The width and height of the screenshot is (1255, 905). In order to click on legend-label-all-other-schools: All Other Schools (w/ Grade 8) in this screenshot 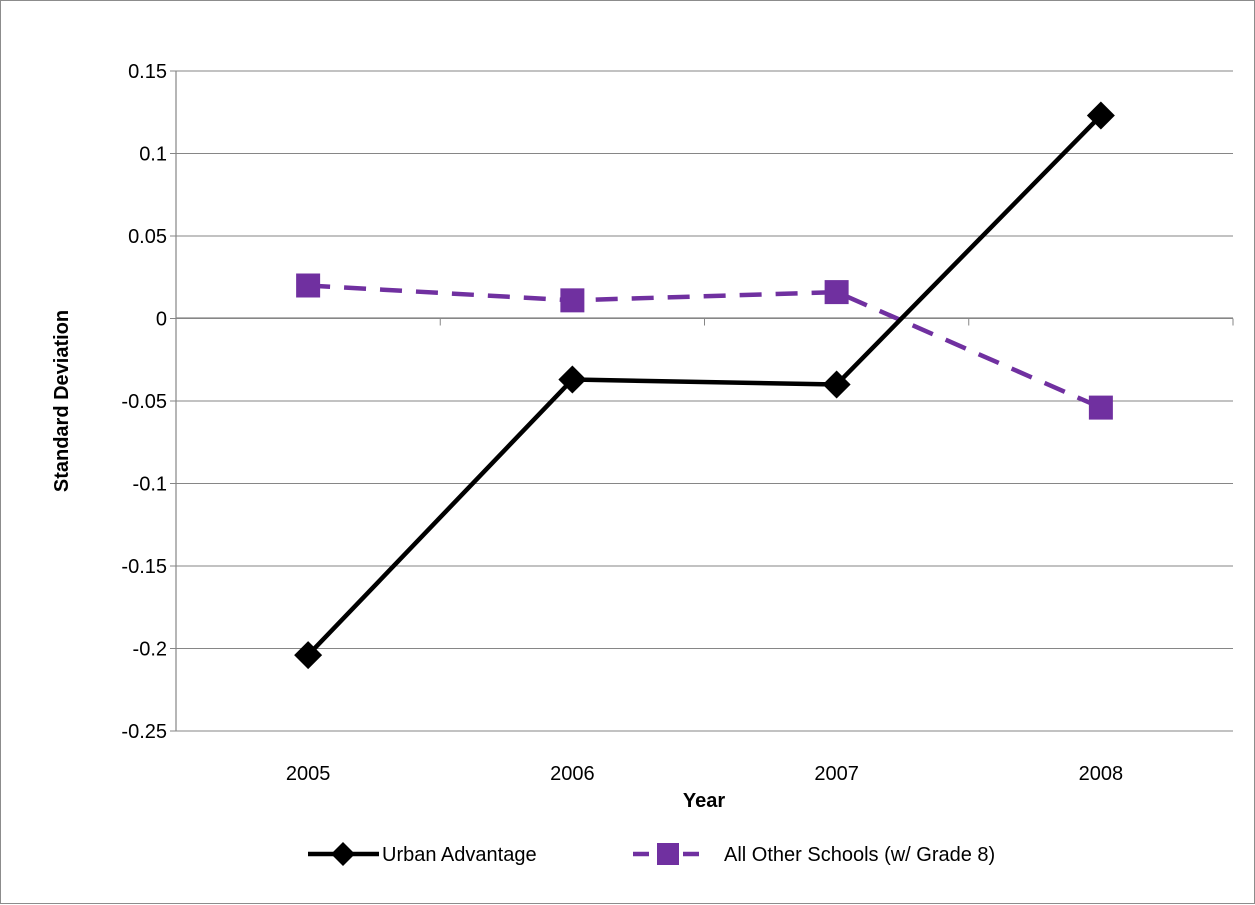, I will do `click(859, 855)`.